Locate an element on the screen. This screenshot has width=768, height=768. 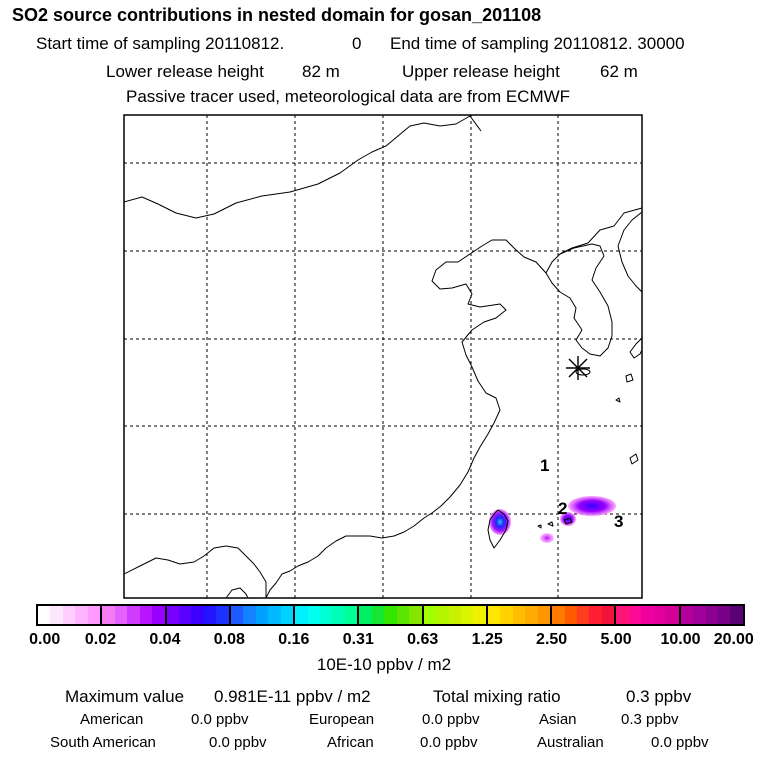
source-label-2: 2 is located at coordinates (562, 508).